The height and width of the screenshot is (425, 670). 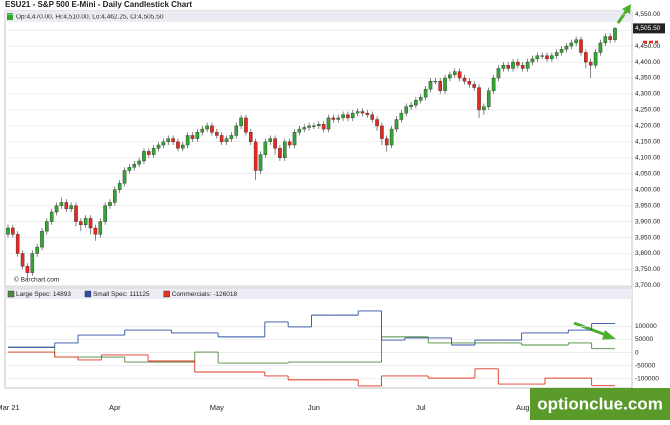 I want to click on y-tick-label: 3,750.00, so click(x=648, y=269).